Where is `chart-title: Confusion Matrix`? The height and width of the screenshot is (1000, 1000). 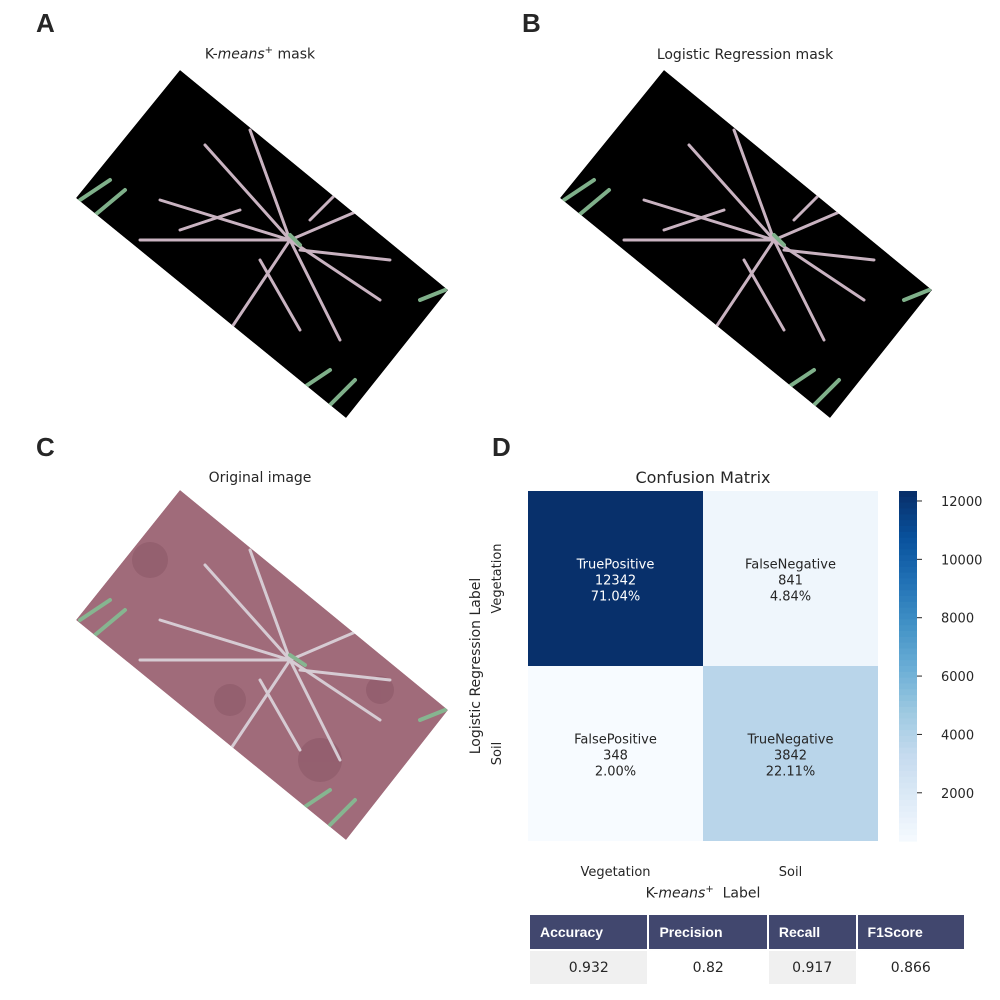 chart-title: Confusion Matrix is located at coordinates (703, 477).